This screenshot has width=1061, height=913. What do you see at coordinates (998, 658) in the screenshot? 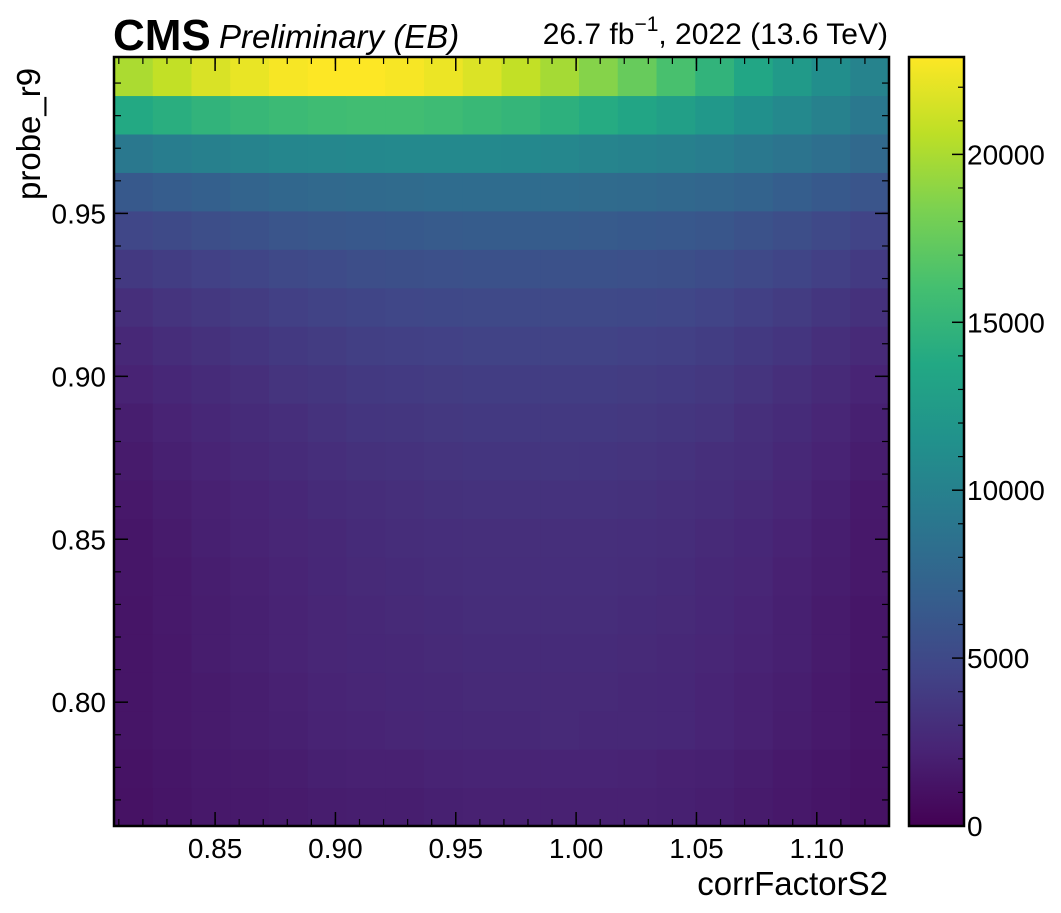
I see `colorbar-tick-label: 5000` at bounding box center [998, 658].